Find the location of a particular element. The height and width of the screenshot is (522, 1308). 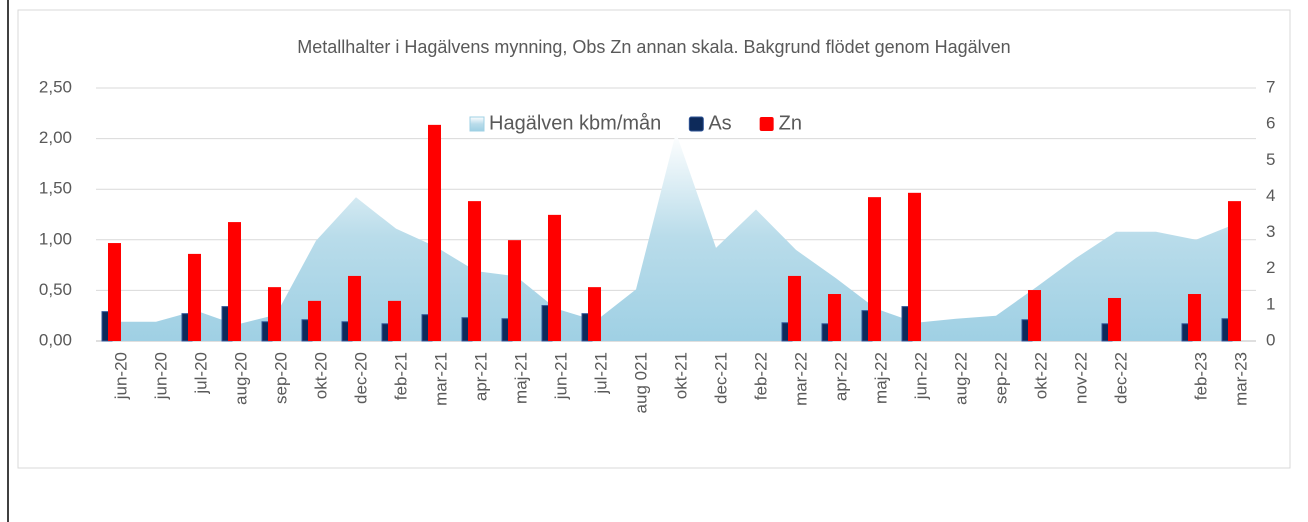

x-tick-label: aug-20 is located at coordinates (240, 378).